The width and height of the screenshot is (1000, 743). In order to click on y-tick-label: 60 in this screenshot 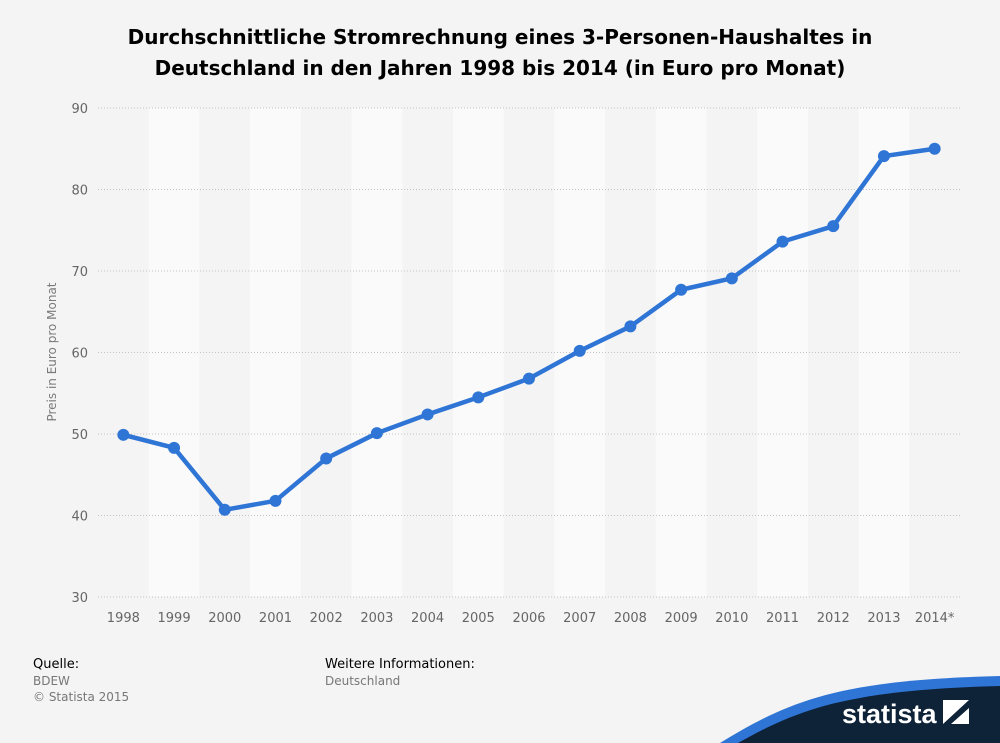, I will do `click(79, 354)`.